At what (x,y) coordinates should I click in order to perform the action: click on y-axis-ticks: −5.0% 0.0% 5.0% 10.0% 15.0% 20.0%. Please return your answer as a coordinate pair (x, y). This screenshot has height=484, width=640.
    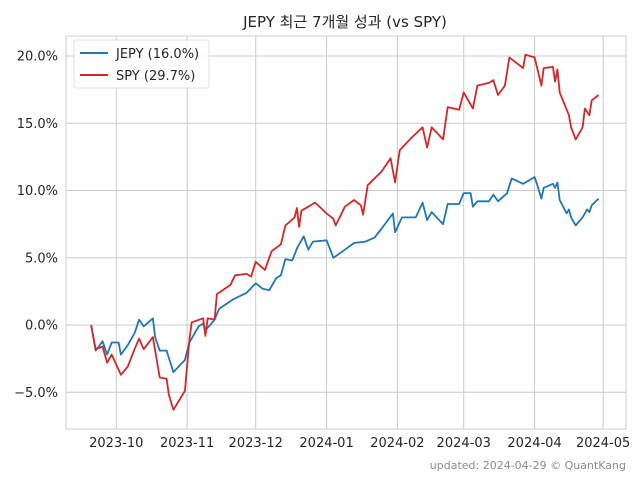
    Looking at the image, I should click on (36, 225).